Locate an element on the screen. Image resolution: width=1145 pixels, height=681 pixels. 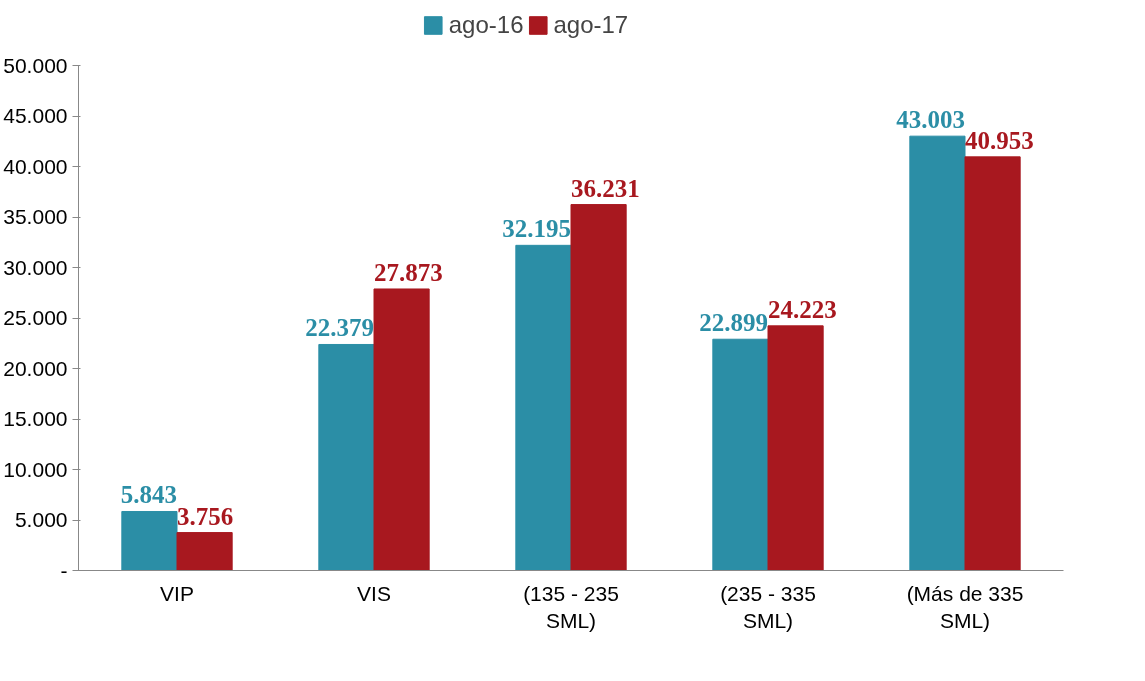
y-tick-label: - is located at coordinates (64, 570).